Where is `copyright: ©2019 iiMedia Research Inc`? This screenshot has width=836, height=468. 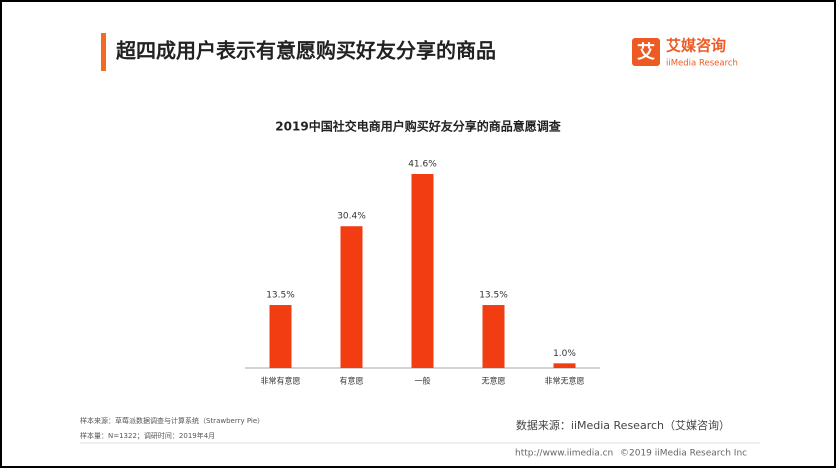 copyright: ©2019 iiMedia Research Inc is located at coordinates (683, 454).